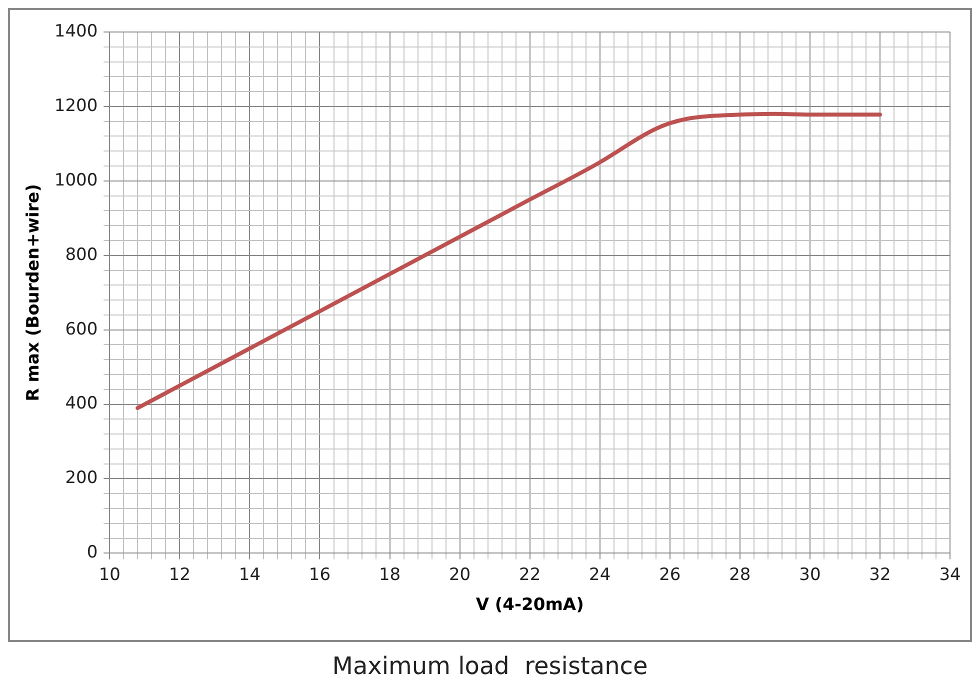  Describe the element at coordinates (109, 574) in the screenshot. I see `x-tick-label: 10` at that location.